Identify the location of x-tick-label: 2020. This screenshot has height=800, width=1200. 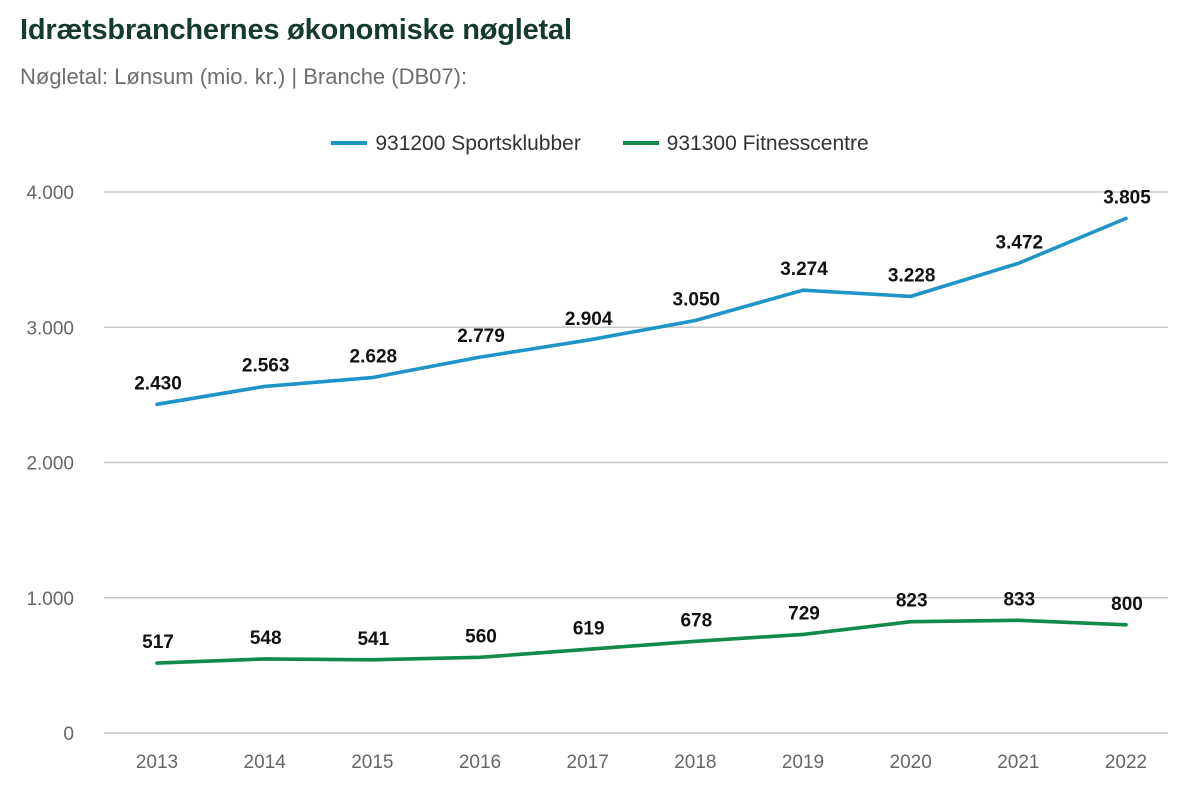
(911, 762).